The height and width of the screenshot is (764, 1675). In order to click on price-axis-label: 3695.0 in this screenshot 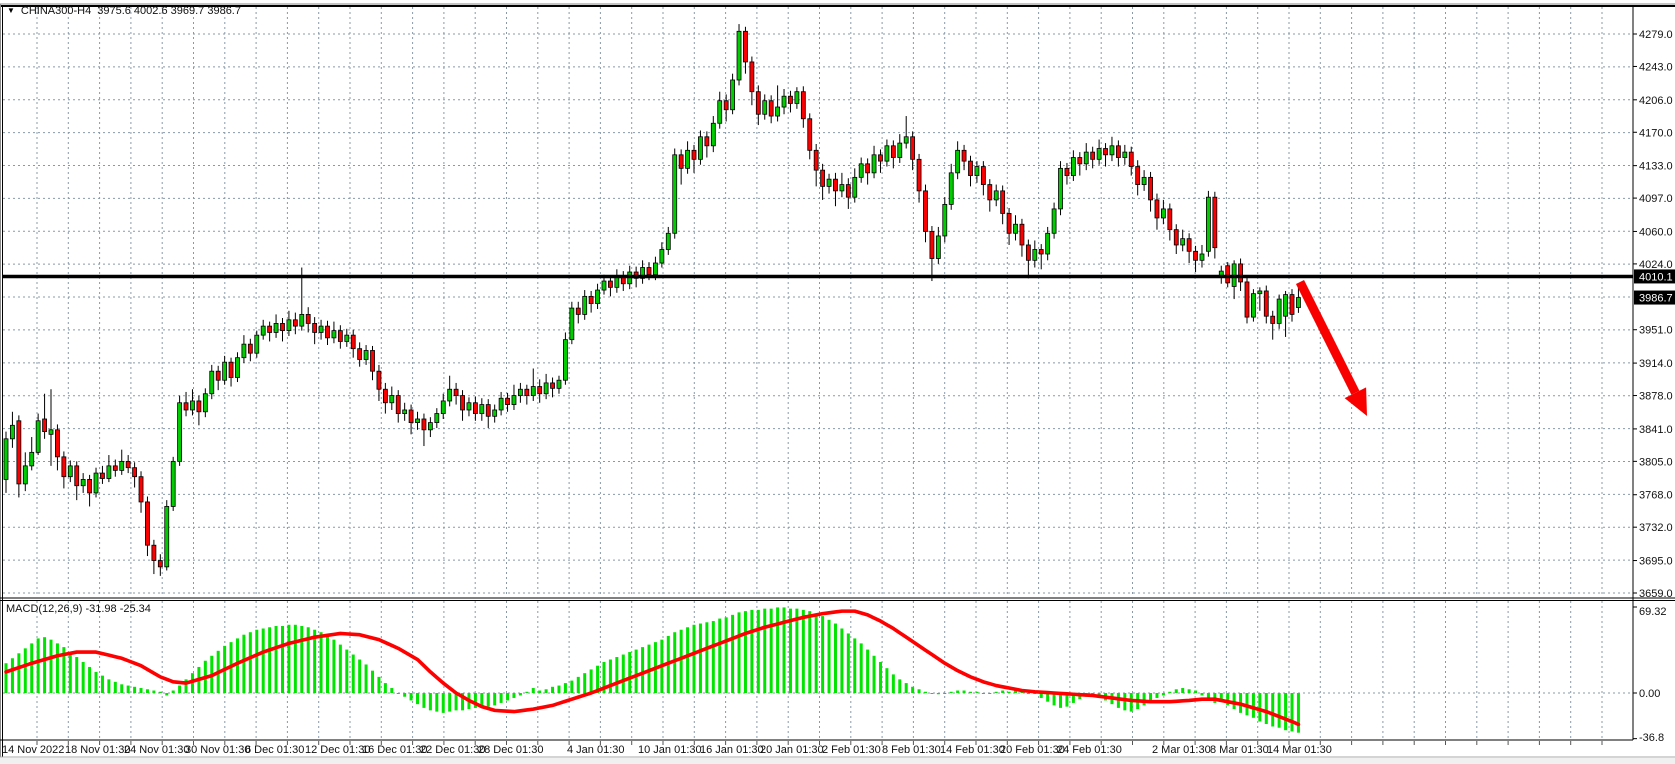, I will do `click(1656, 562)`.